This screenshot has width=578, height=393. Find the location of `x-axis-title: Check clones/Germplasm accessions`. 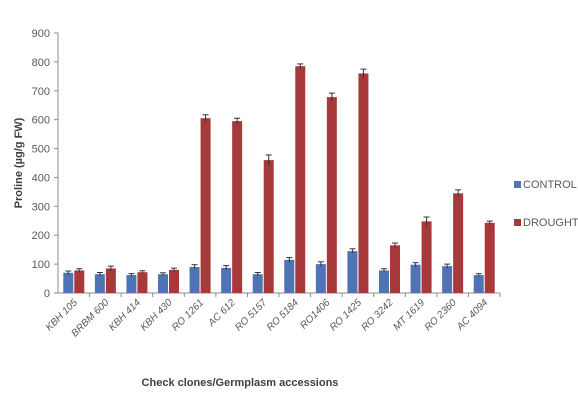

x-axis-title: Check clones/Germplasm accessions is located at coordinates (240, 383).